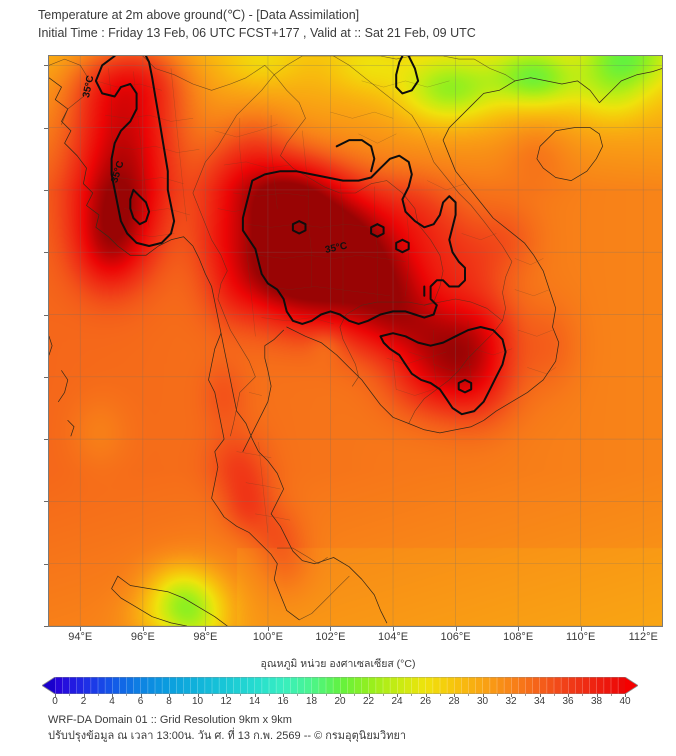 The height and width of the screenshot is (756, 676). Describe the element at coordinates (424, 69) in the screenshot. I see `border-vietnam-china` at that location.